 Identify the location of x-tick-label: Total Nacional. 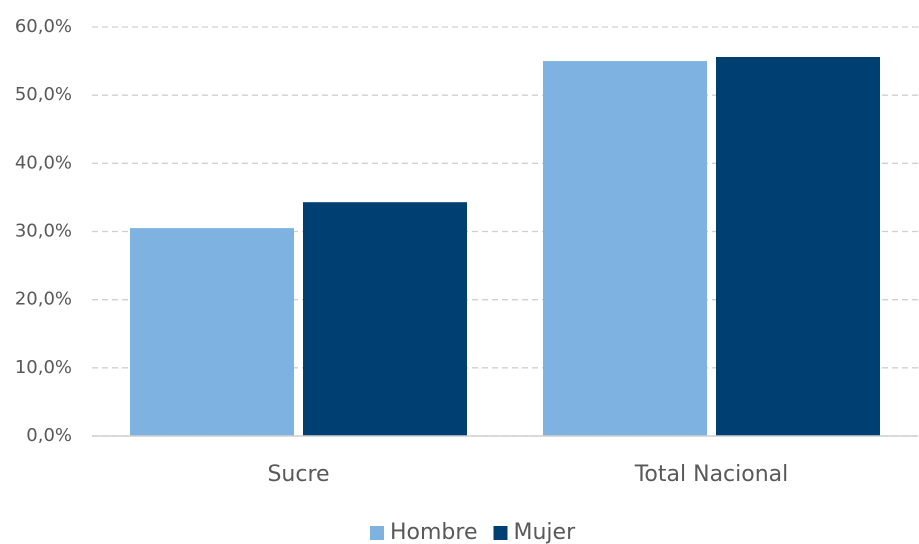
(711, 474).